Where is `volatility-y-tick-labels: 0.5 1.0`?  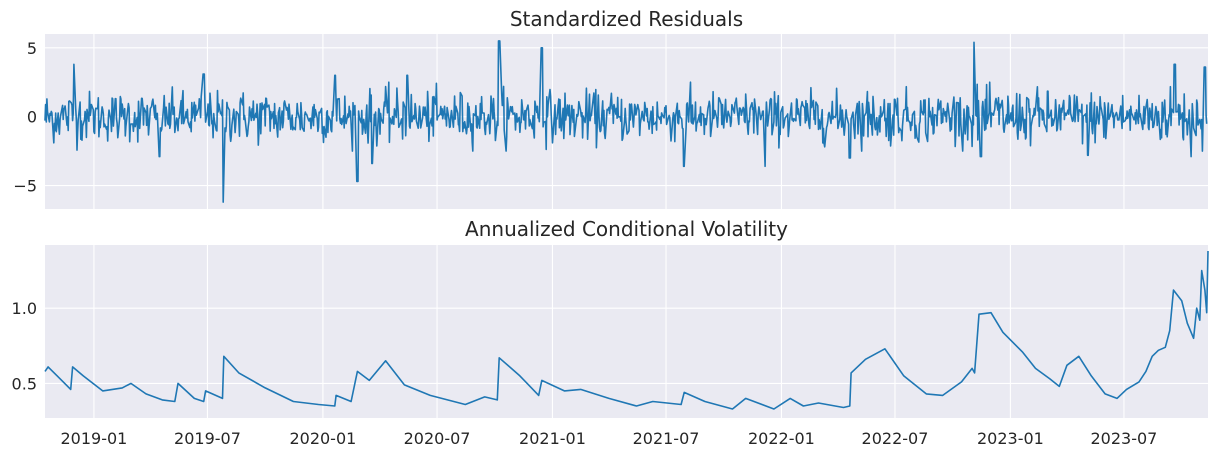
volatility-y-tick-labels: 0.5 1.0 is located at coordinates (24, 346).